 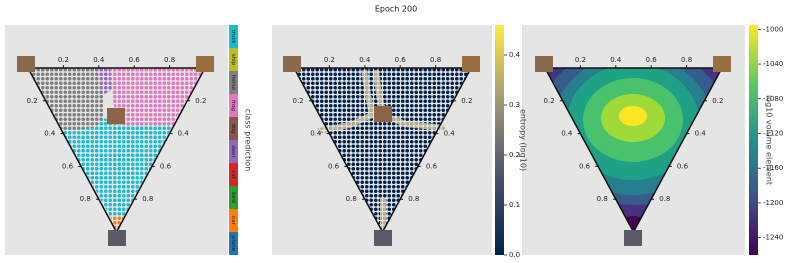 I want to click on colorbar-label: entropy (log10), so click(x=523, y=140).